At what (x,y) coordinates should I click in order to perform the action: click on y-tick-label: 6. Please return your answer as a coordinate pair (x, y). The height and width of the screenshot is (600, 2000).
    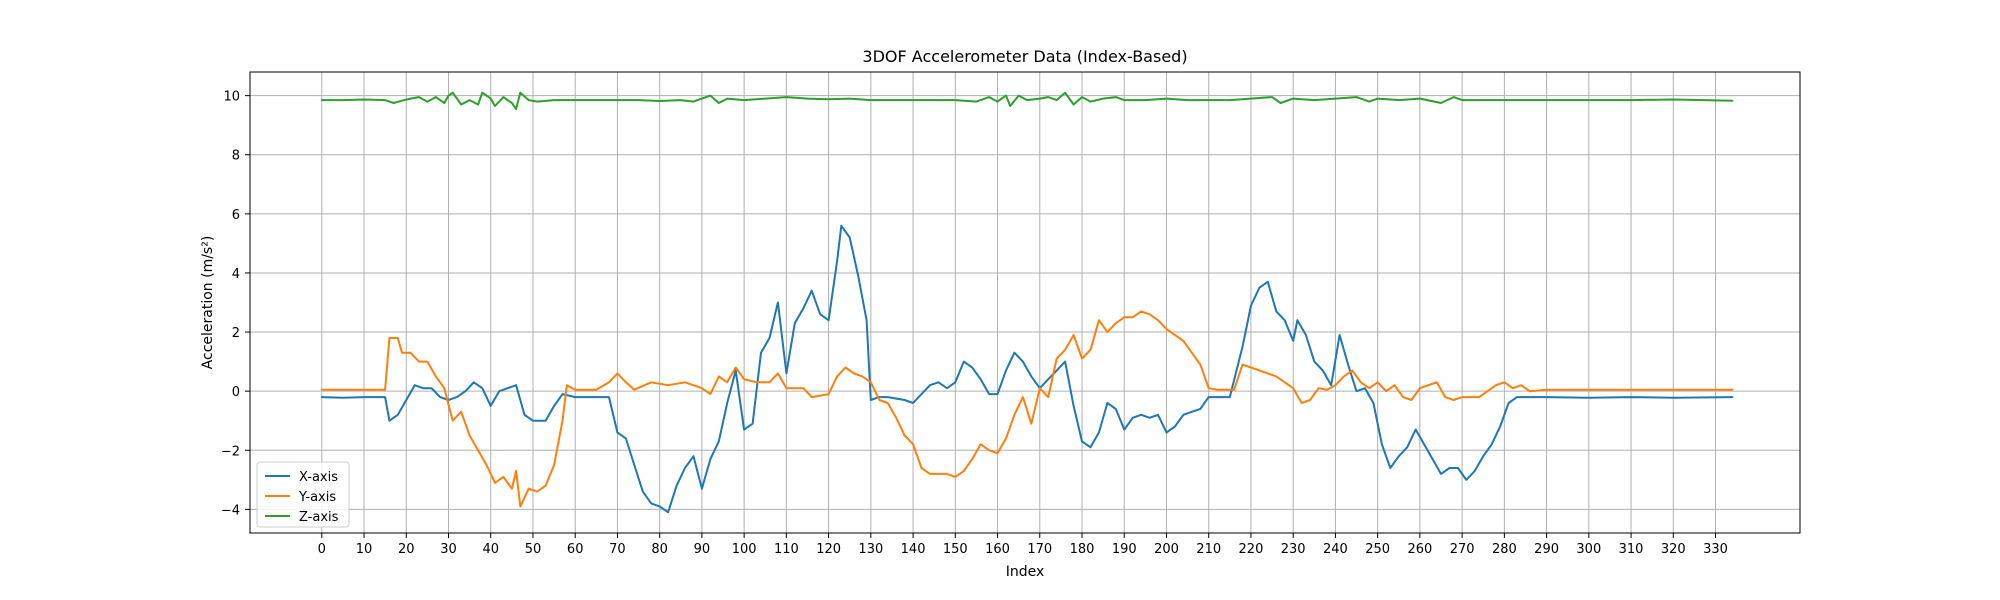
    Looking at the image, I should click on (236, 215).